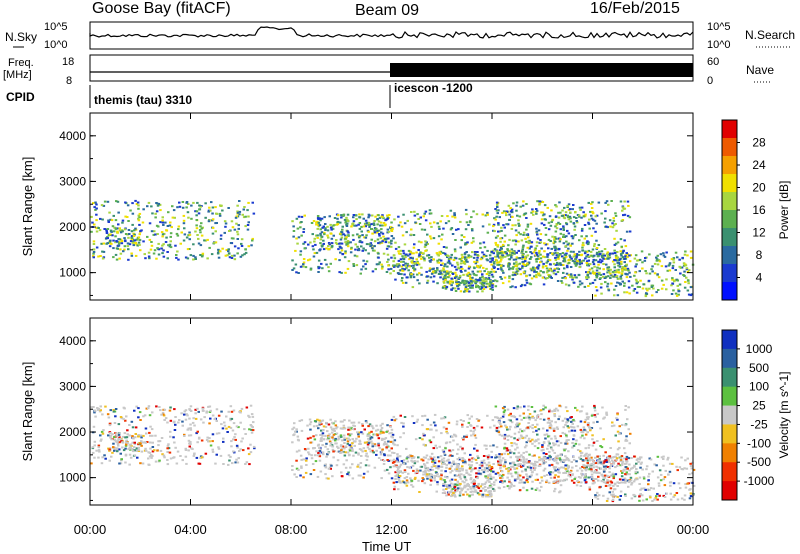 Image resolution: width=800 pixels, height=554 pixels. What do you see at coordinates (391, 32) in the screenshot?
I see `nsky-trace` at bounding box center [391, 32].